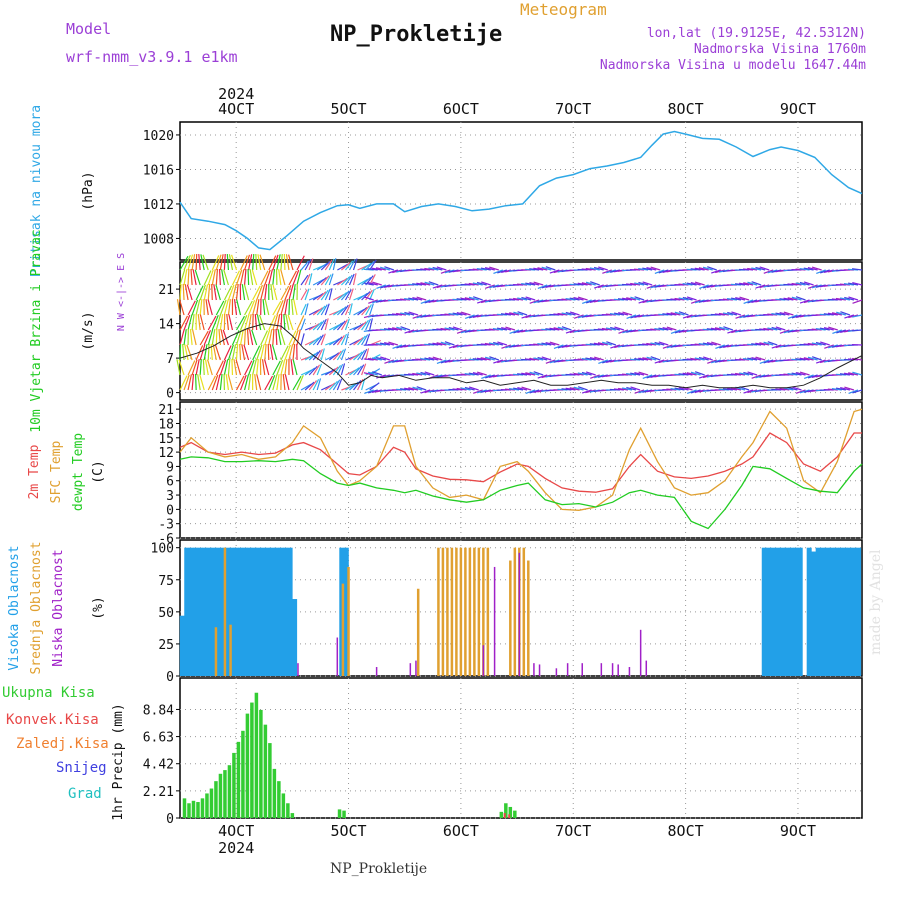 This screenshot has width=900, height=900. I want to click on y-tick-label: 9, so click(170, 467).